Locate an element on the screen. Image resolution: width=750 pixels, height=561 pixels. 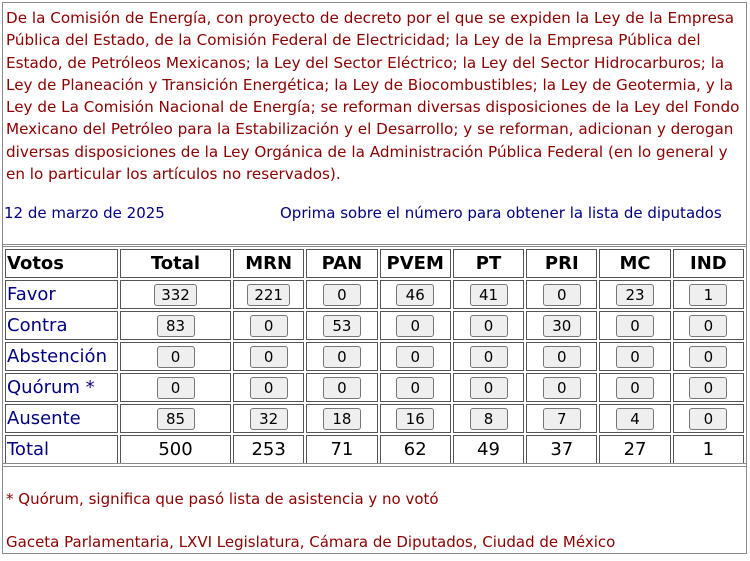
vote-cell-mc: 23 is located at coordinates (635, 294).